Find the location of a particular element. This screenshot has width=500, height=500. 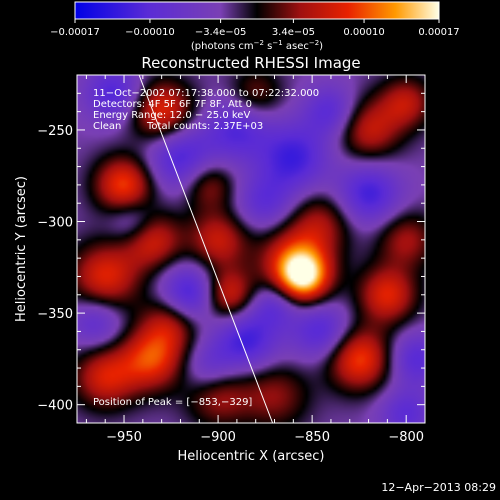

colorbar-units: (photons cm−2 s−1 asec−2) is located at coordinates (257, 45).